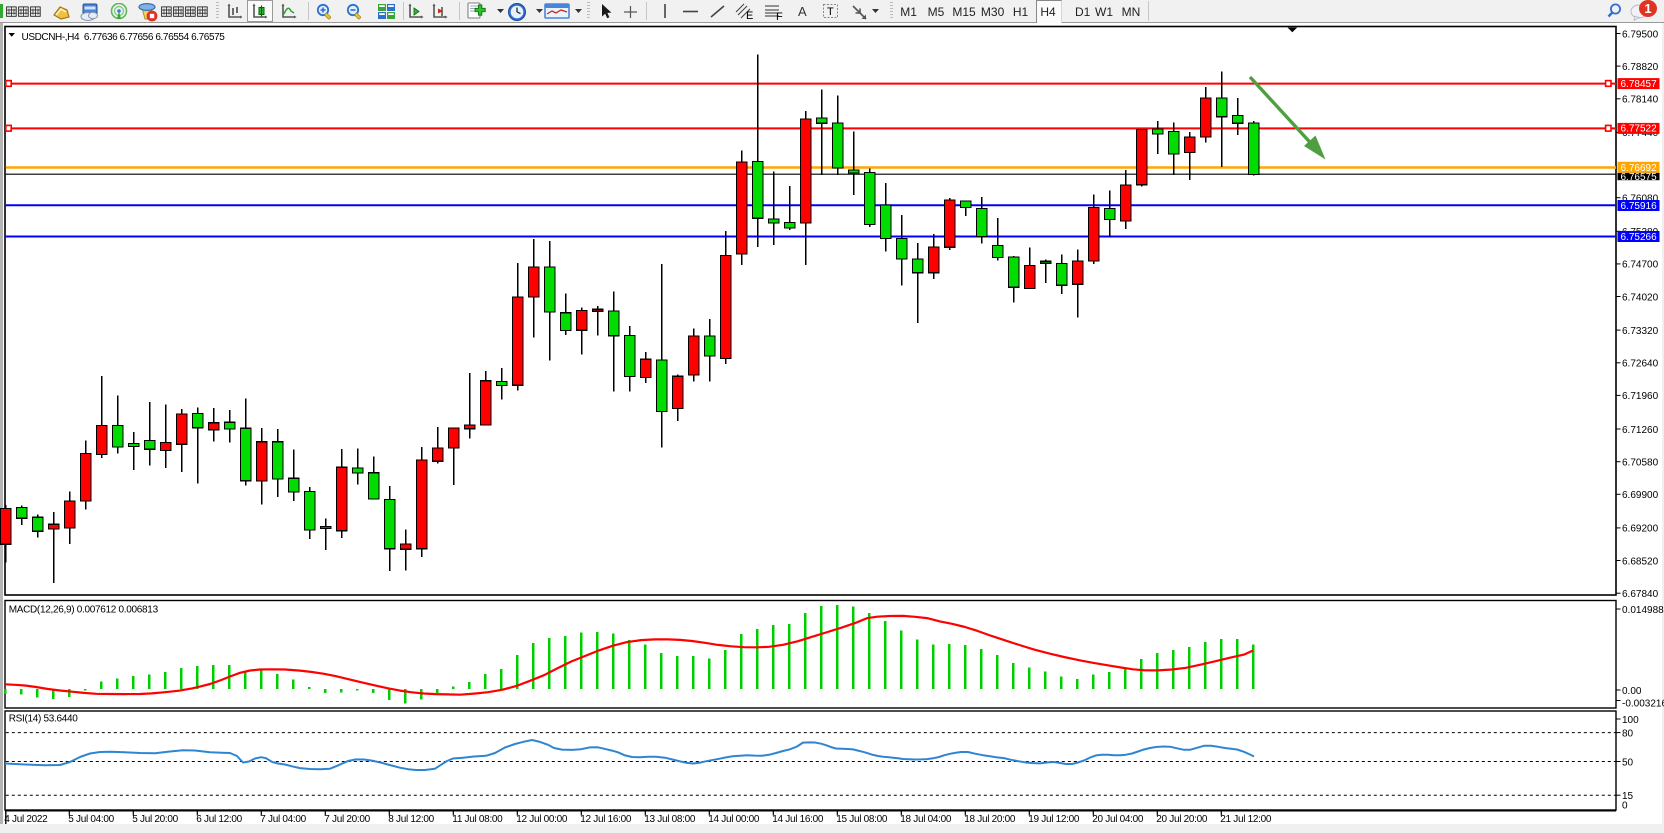 The image size is (1664, 833). I want to click on svg-text: 6.73320, so click(1640, 331).